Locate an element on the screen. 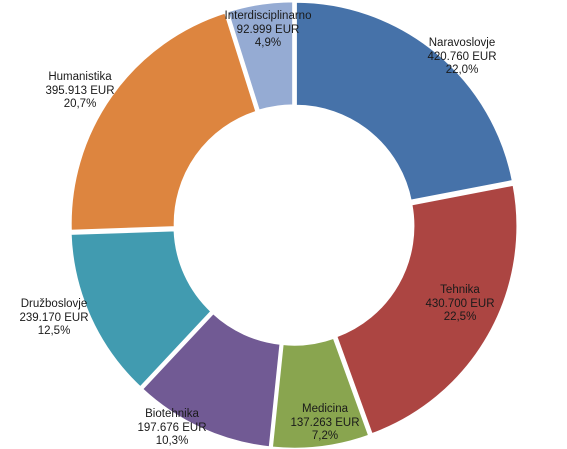  slice-biotehnika is located at coordinates (211, 379).